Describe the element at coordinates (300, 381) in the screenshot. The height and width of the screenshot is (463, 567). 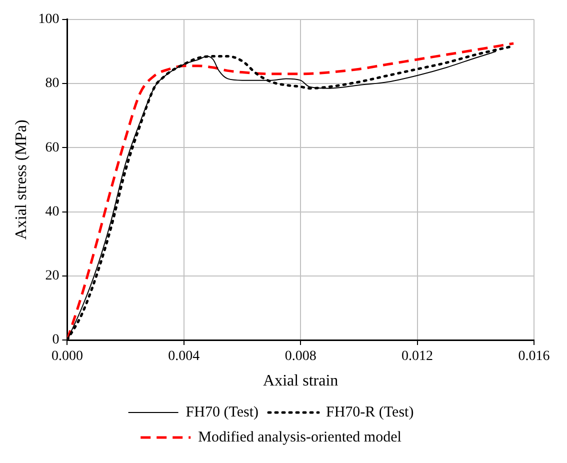
I see `x-axis-title: Axial strain` at that location.